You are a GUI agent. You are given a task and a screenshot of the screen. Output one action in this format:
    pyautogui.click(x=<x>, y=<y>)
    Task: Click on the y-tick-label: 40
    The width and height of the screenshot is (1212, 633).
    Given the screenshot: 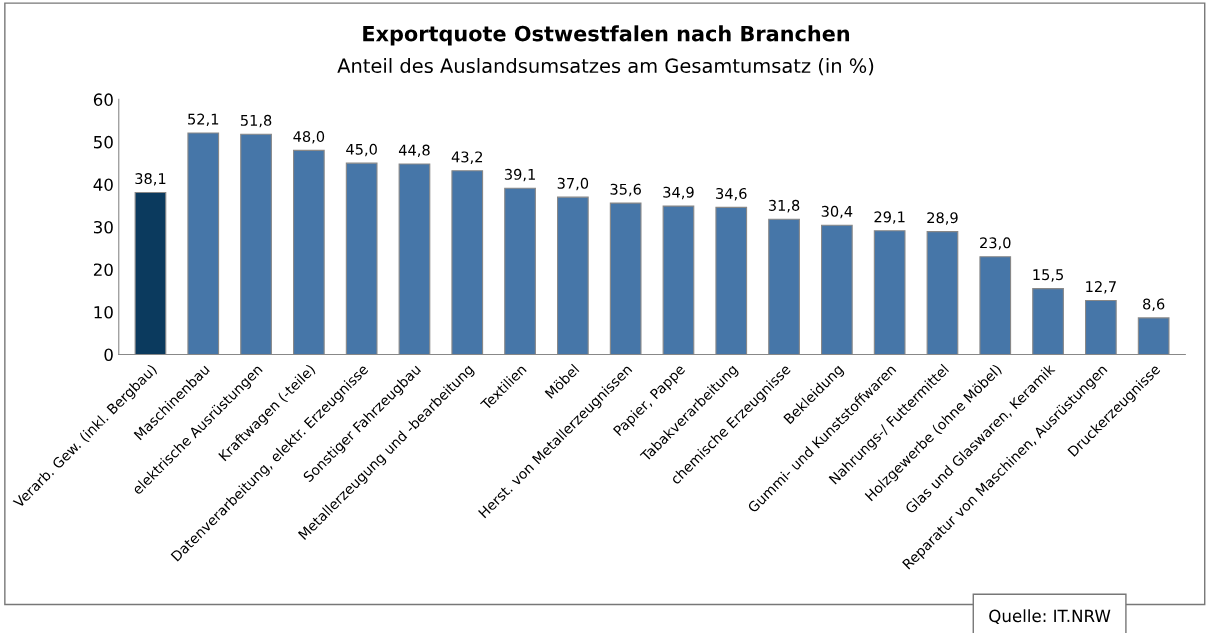 What is the action you would take?
    pyautogui.click(x=103, y=184)
    